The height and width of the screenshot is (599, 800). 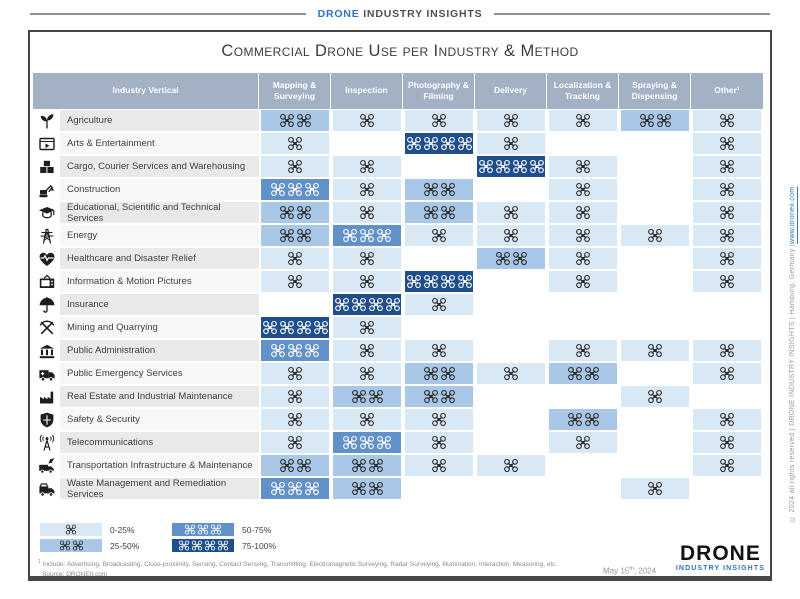 I want to click on seedling-icon, so click(x=46, y=120).